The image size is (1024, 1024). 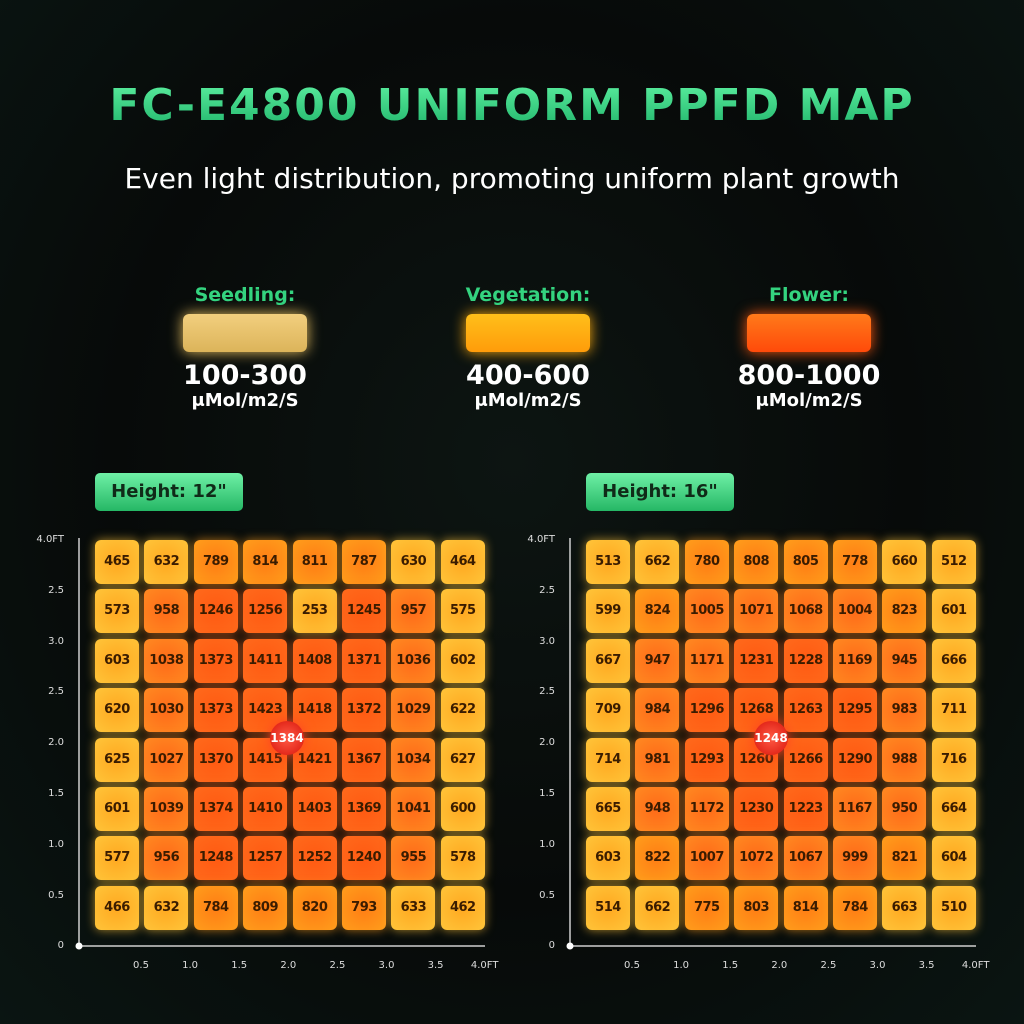 I want to click on ppfd-cell: 1245, so click(x=364, y=611).